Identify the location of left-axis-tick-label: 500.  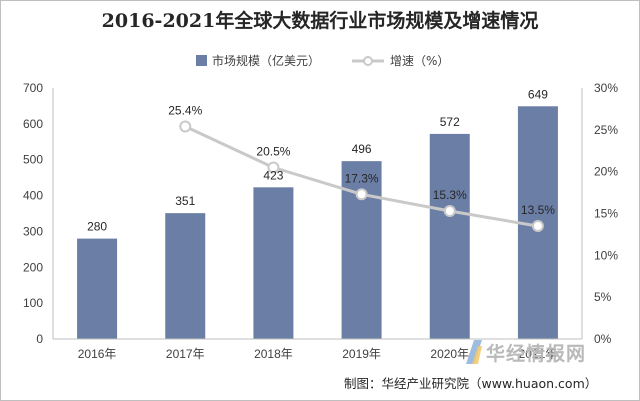
(33, 160).